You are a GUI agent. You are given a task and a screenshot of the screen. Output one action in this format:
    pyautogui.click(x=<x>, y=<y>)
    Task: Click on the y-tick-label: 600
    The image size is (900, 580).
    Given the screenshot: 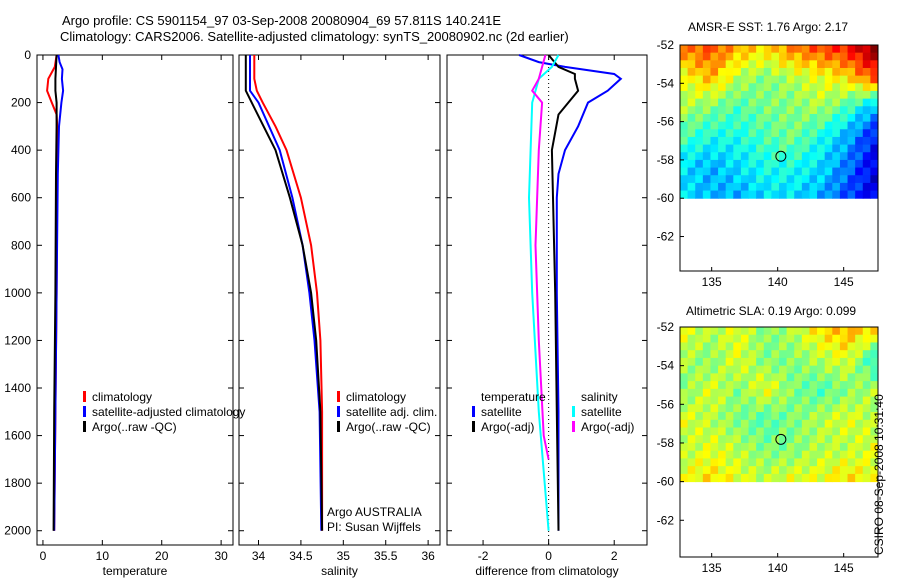 What is the action you would take?
    pyautogui.click(x=21, y=198)
    